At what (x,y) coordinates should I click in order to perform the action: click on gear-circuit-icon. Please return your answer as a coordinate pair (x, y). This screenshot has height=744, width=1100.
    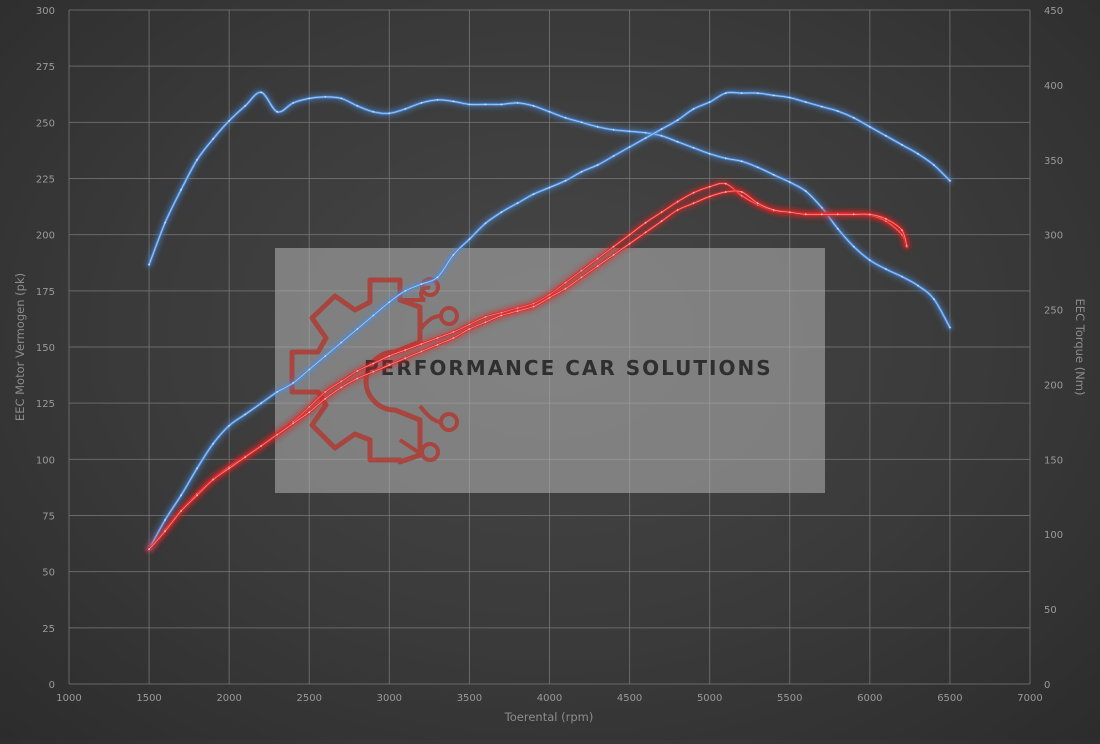
    Looking at the image, I should click on (374, 371).